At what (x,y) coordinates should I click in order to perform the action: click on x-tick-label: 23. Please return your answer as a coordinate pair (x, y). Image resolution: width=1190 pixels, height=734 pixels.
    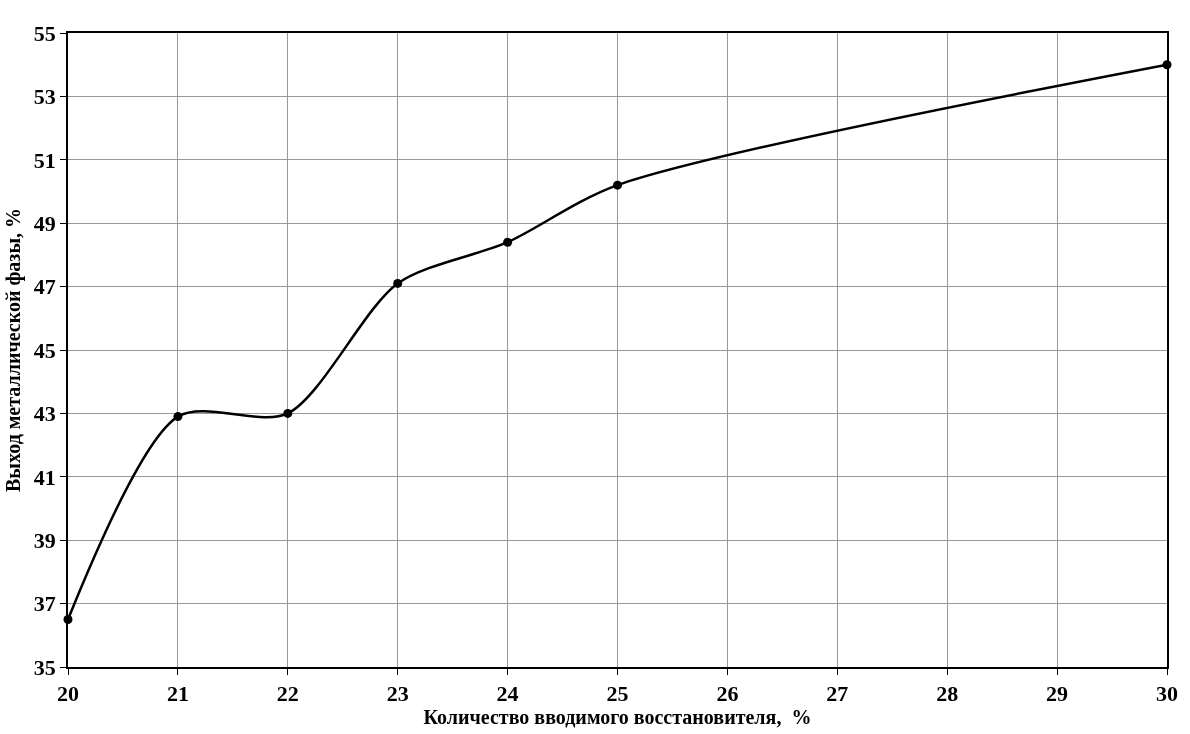
    Looking at the image, I should click on (397, 694).